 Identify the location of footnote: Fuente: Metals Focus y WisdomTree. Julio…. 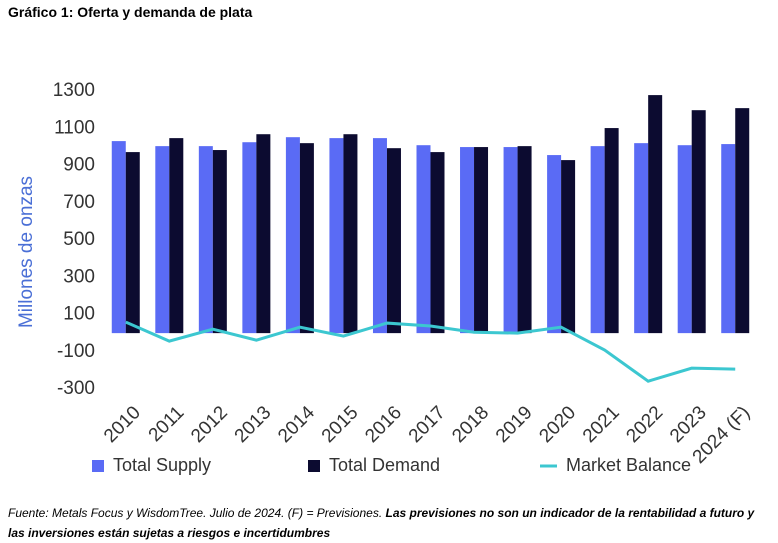
(389, 523).